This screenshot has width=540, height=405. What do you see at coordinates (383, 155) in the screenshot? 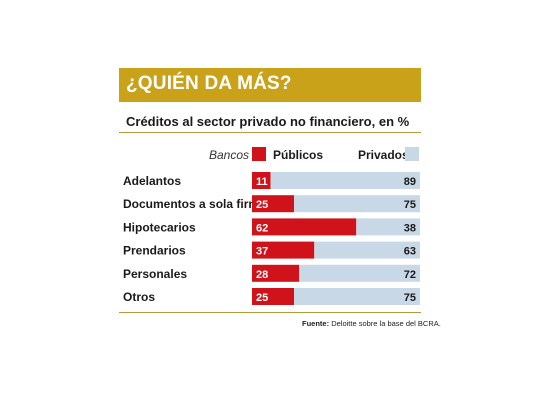
I see `legend-label-privados: Privados` at bounding box center [383, 155].